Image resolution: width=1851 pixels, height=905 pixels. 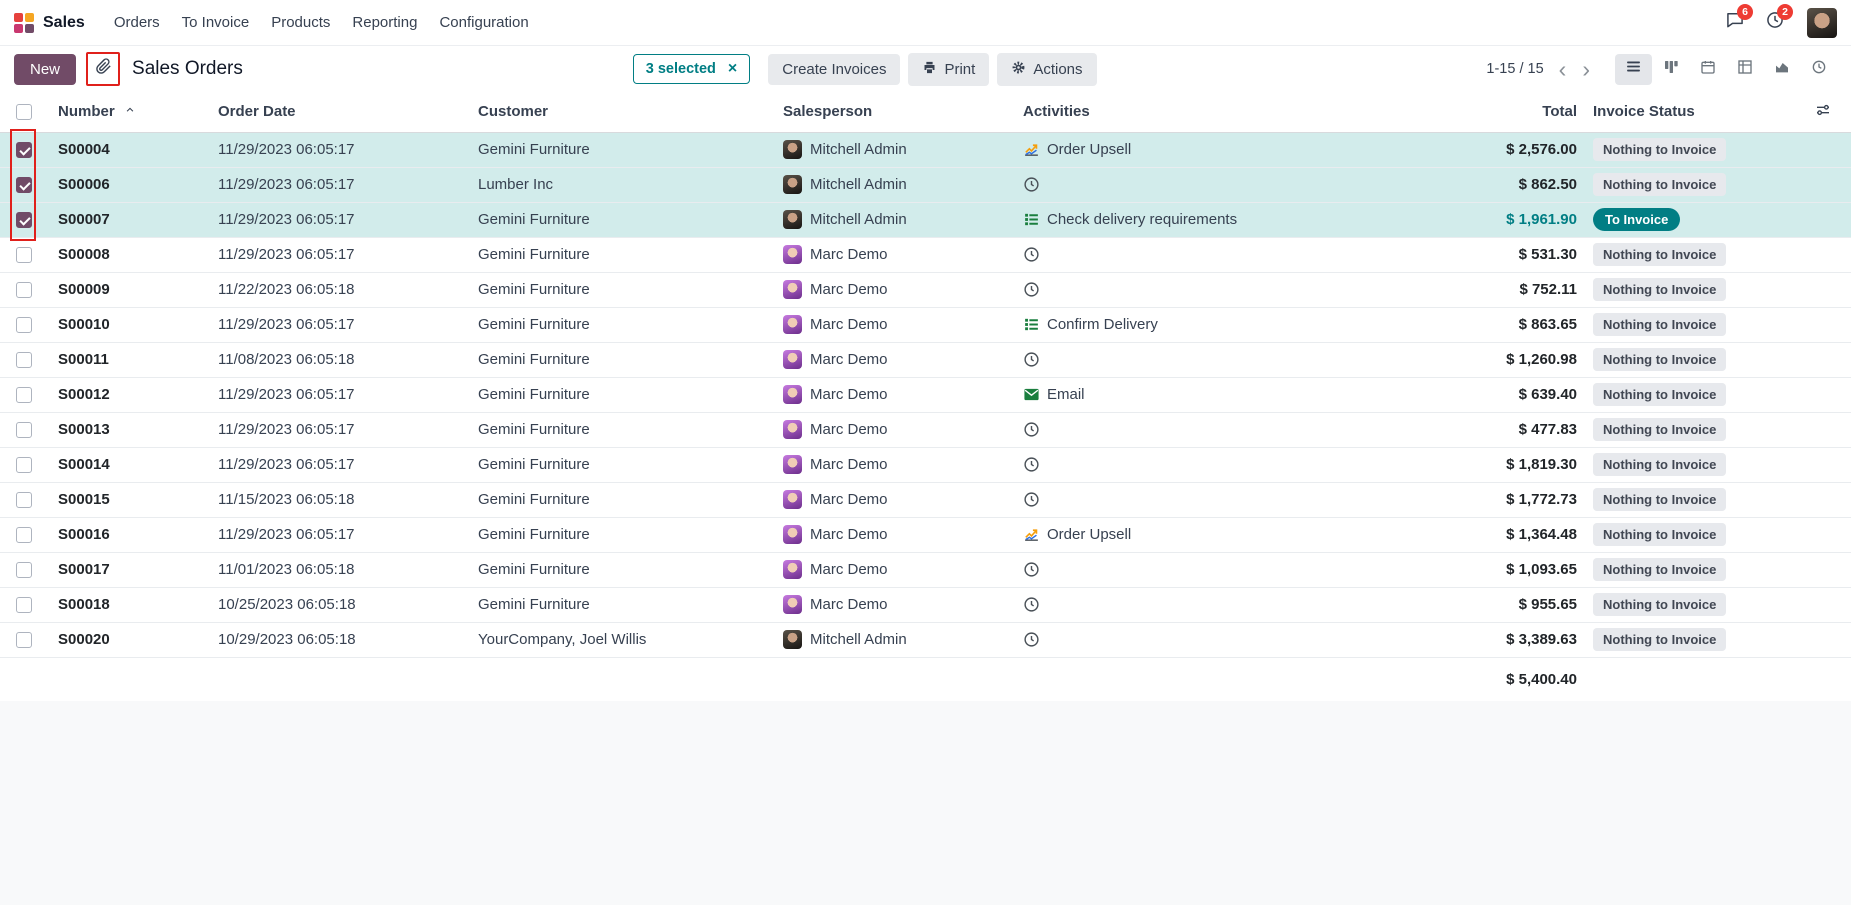 What do you see at coordinates (1633, 69) in the screenshot?
I see `list-view-button` at bounding box center [1633, 69].